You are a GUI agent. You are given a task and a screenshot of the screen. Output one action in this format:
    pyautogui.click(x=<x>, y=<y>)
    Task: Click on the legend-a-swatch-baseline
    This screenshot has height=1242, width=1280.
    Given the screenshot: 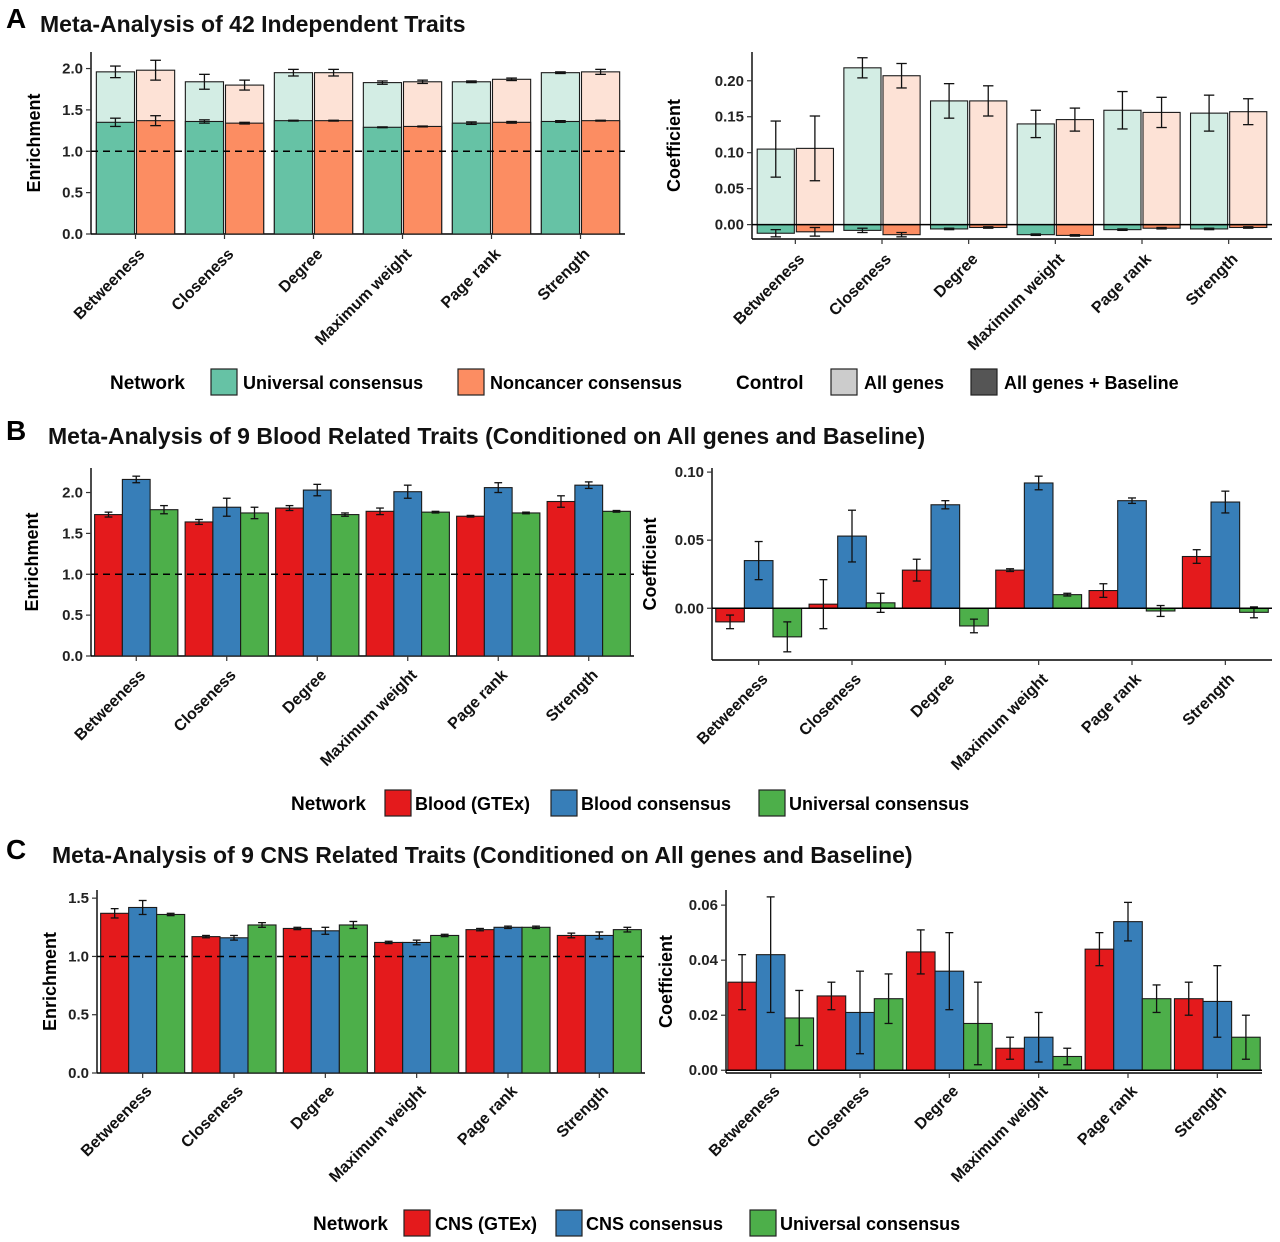 What is the action you would take?
    pyautogui.click(x=984, y=382)
    